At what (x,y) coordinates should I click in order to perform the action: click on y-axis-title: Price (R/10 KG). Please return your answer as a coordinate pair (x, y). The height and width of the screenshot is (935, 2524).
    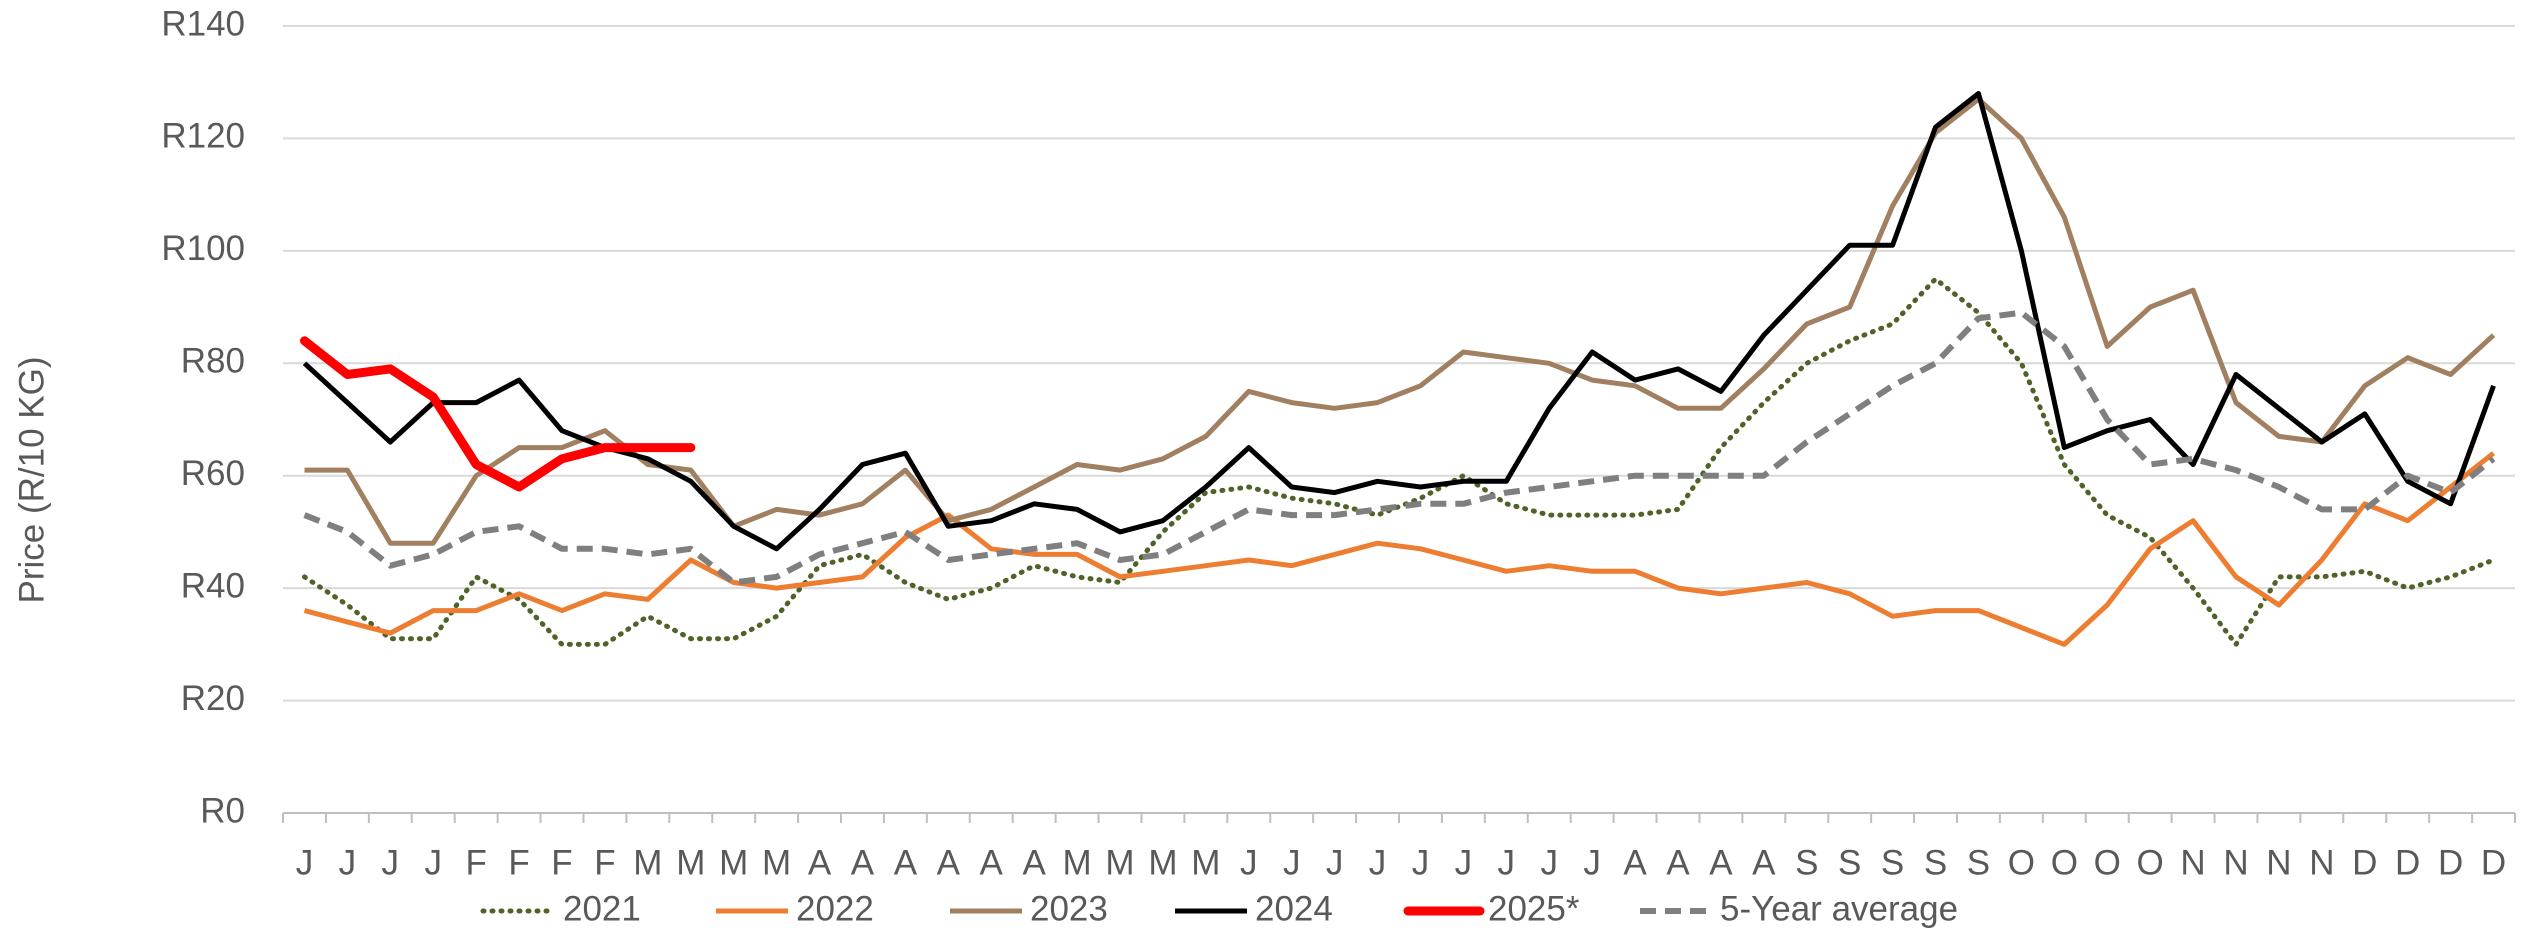
    Looking at the image, I should click on (31, 480).